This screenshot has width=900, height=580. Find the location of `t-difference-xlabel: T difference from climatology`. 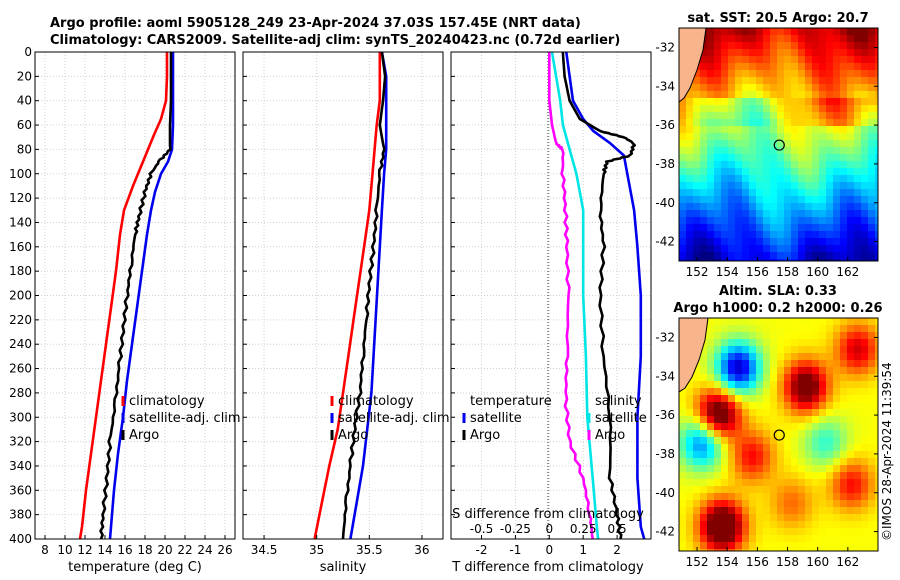

t-difference-xlabel: T difference from climatology is located at coordinates (547, 567).